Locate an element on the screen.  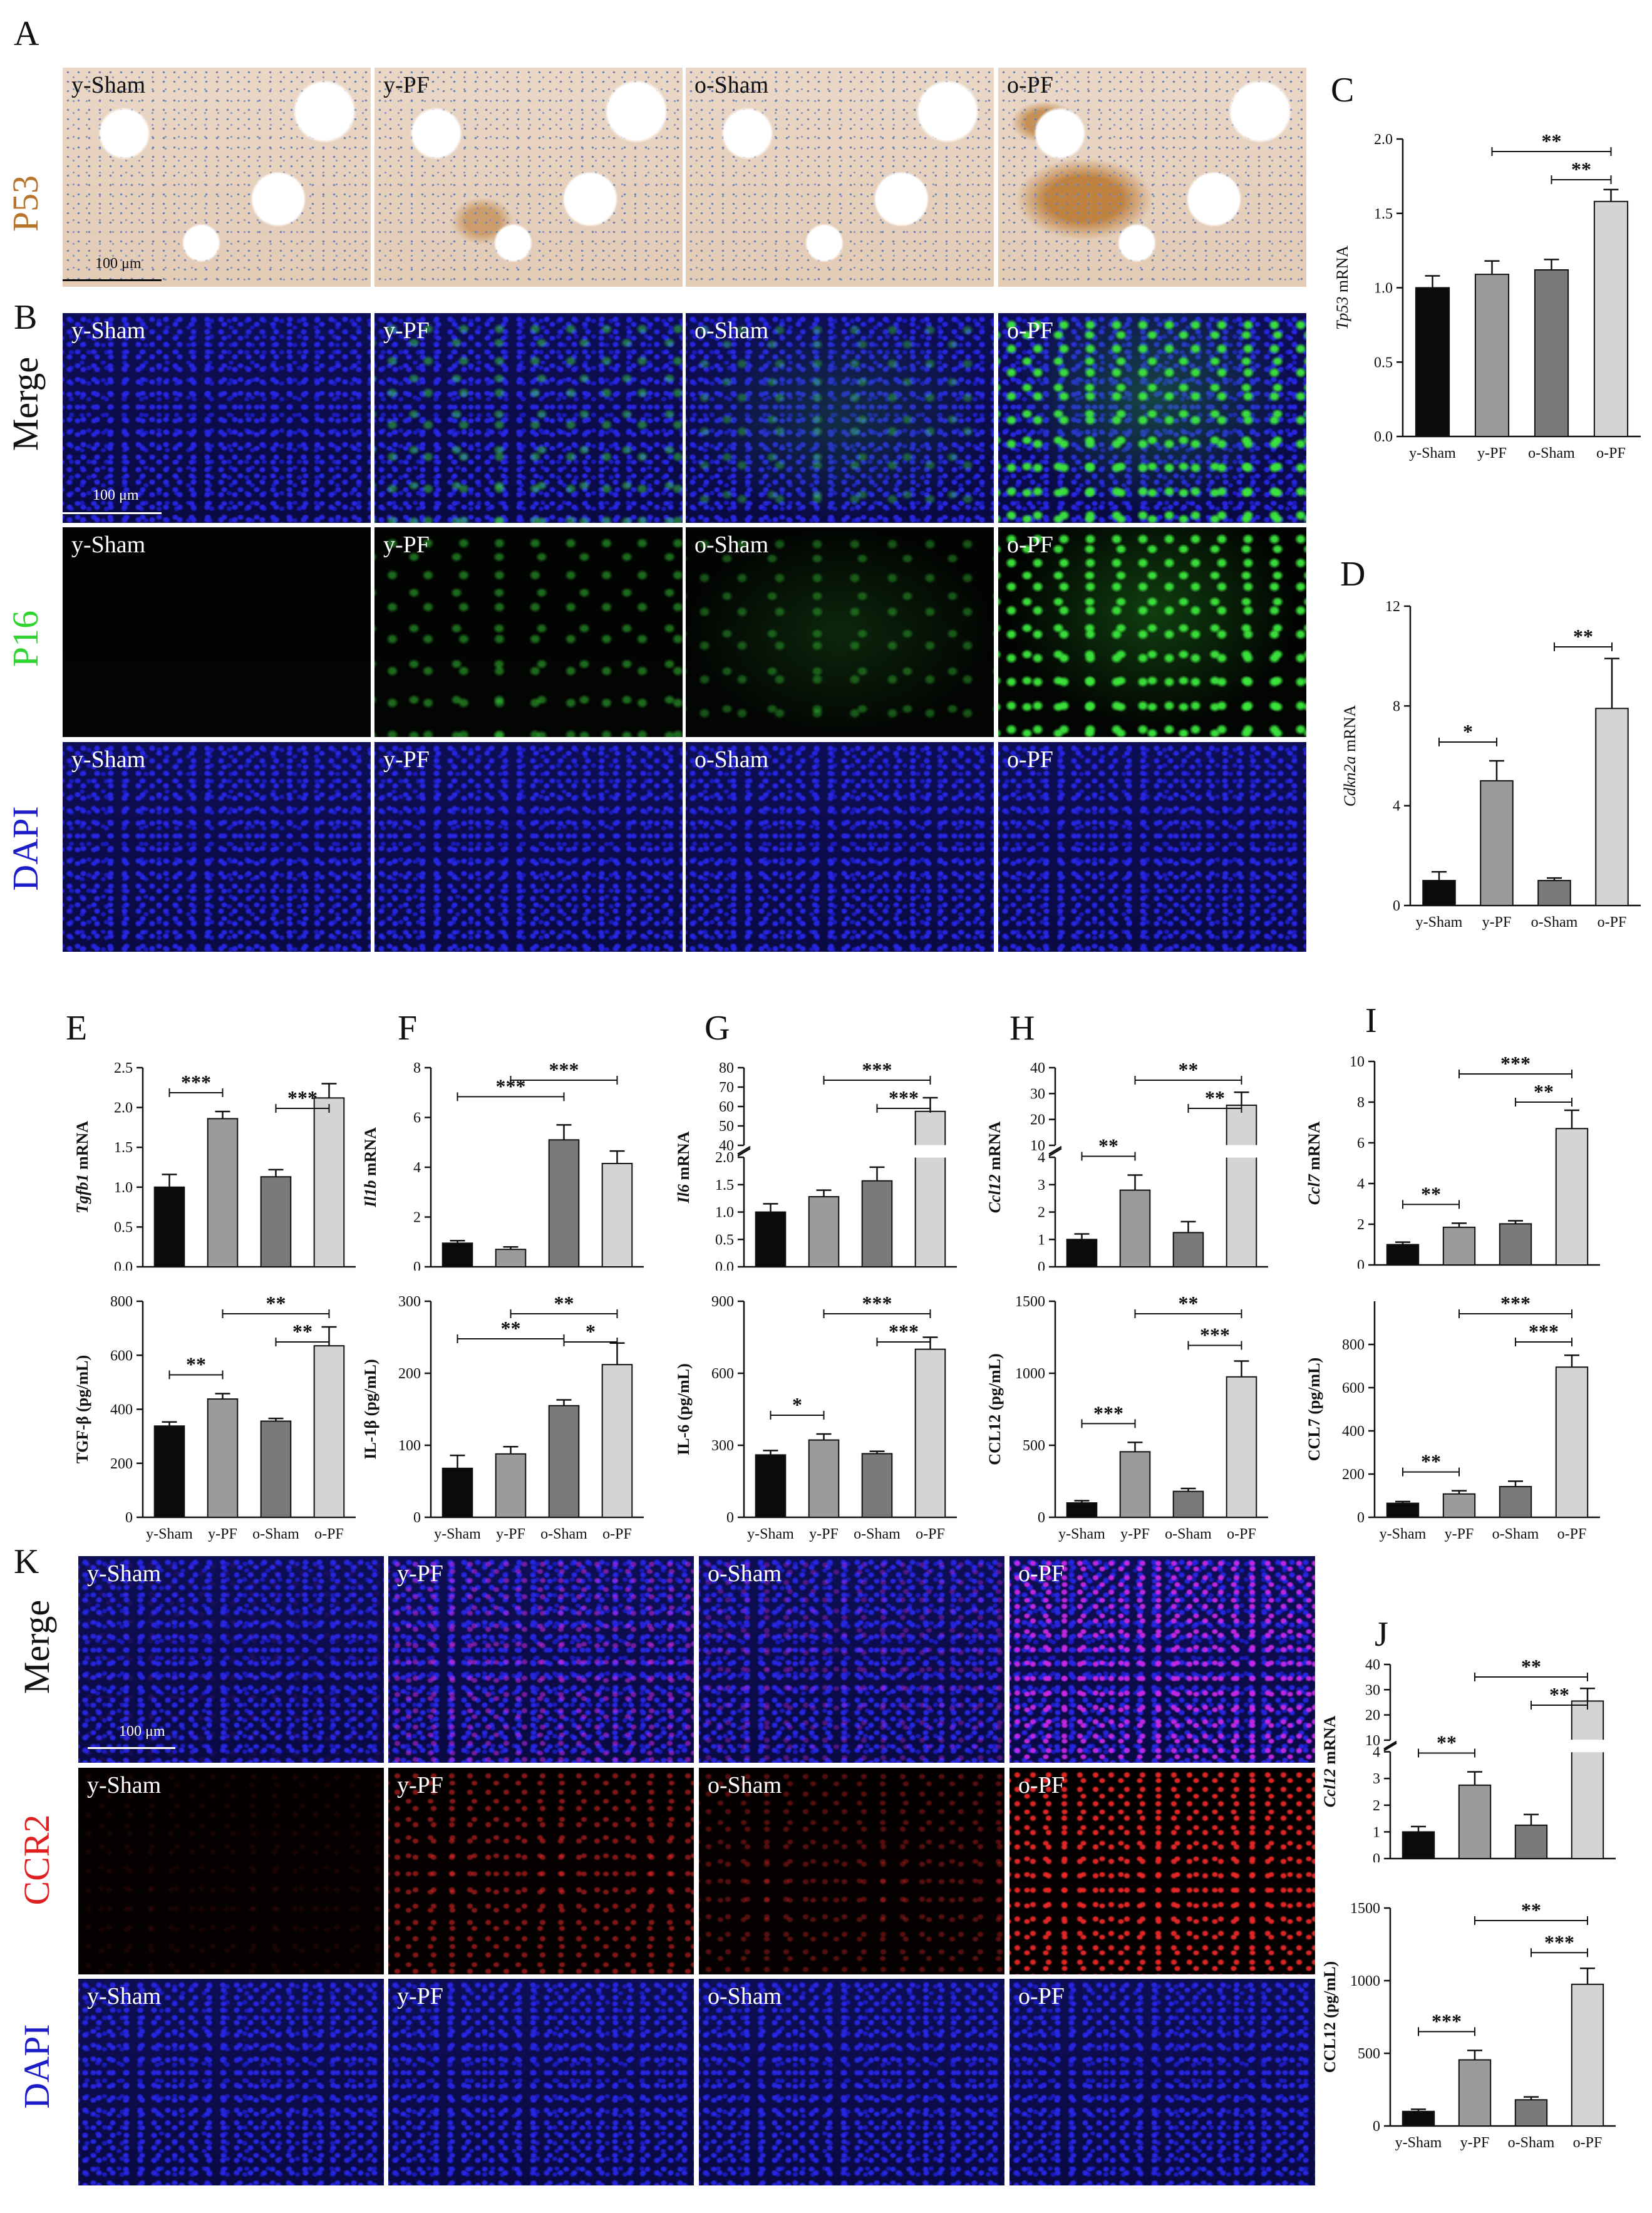
panel-letter-h: H is located at coordinates (1022, 1028).